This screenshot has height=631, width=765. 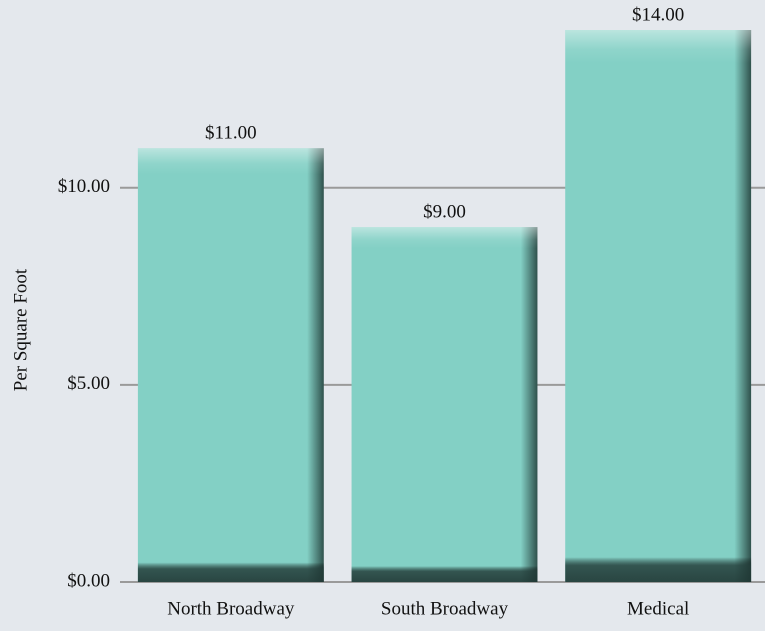 I want to click on x-tick-label: North Broadway, so click(x=231, y=608).